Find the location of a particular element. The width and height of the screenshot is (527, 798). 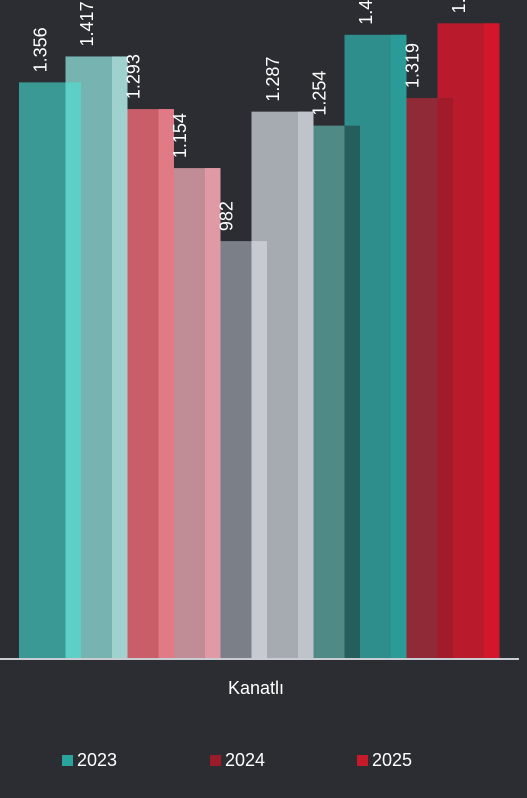

legend-item-2025: 2025 is located at coordinates (384, 760).